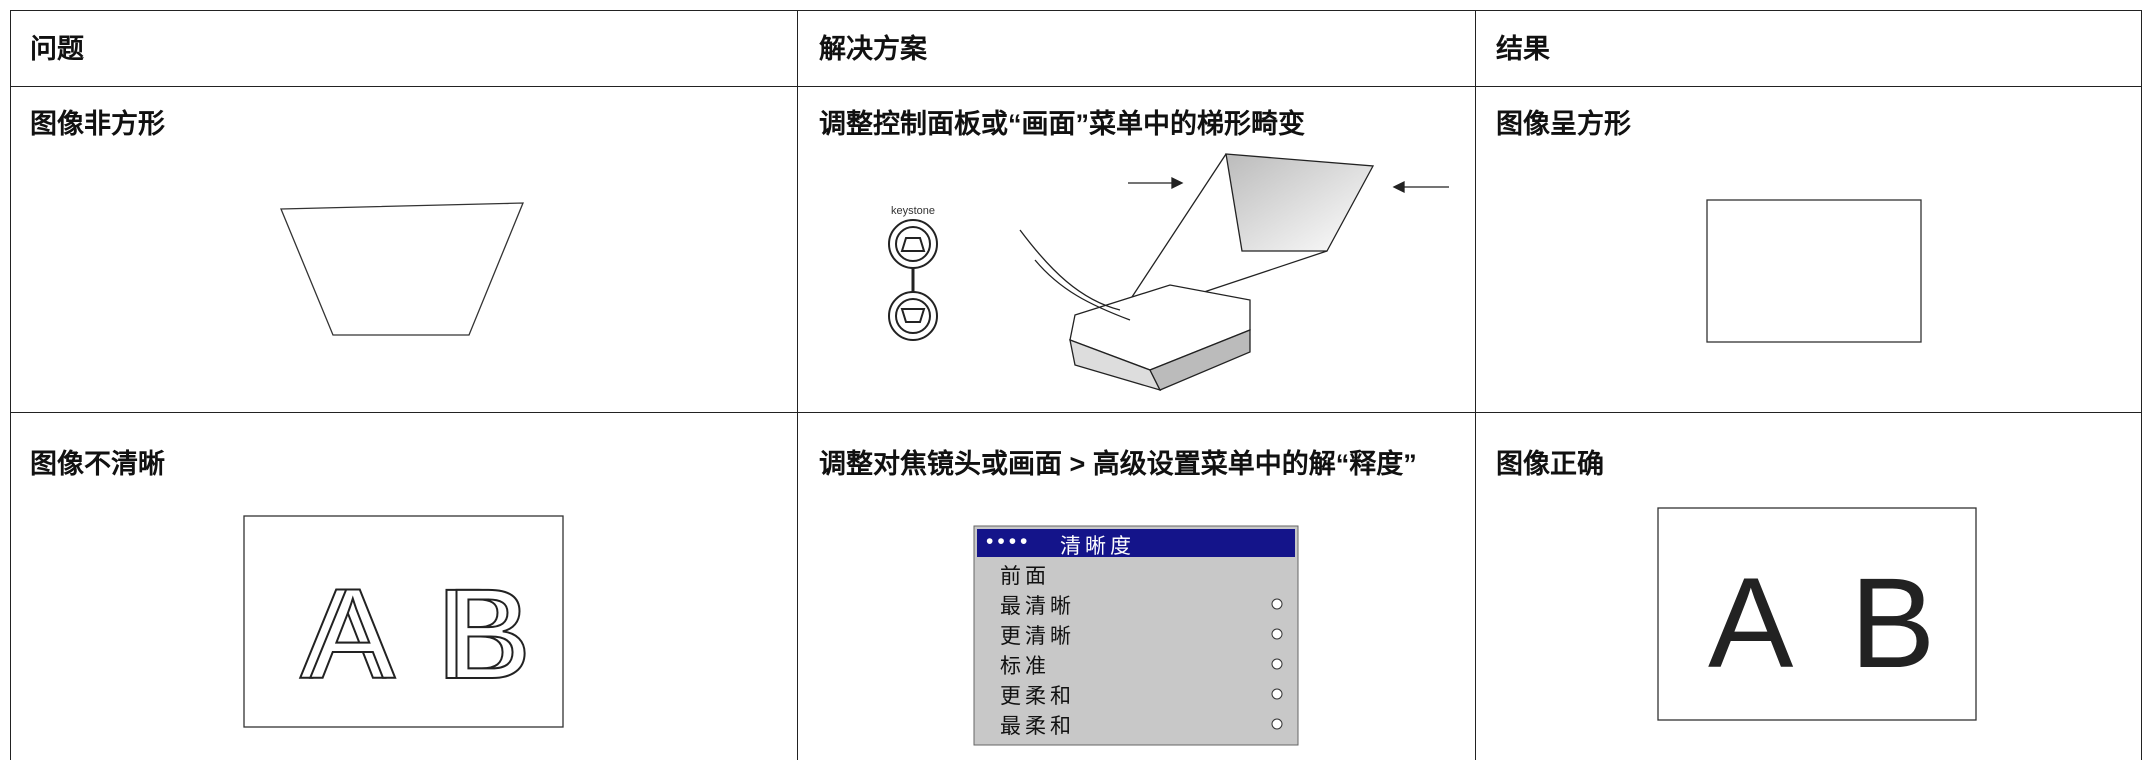 This screenshot has width=2152, height=760. What do you see at coordinates (415, 634) in the screenshot?
I see `blurry-letters: A A B B` at bounding box center [415, 634].